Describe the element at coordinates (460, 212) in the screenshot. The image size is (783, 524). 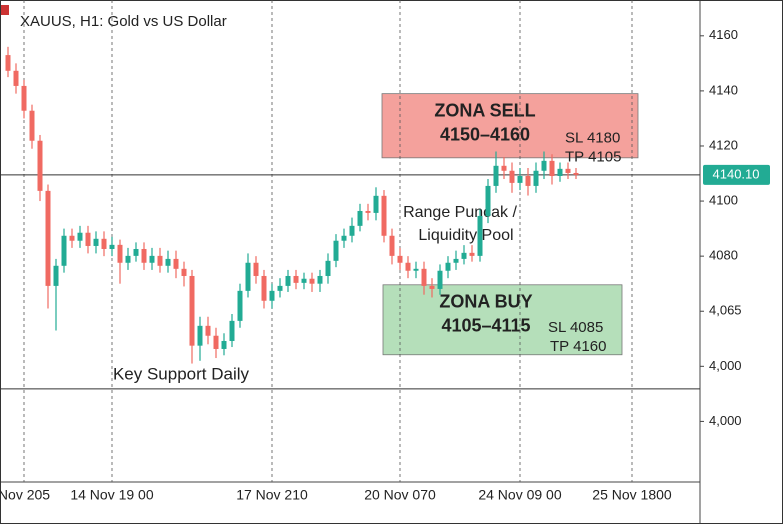
I see `range-note: Range Puncak /` at that location.